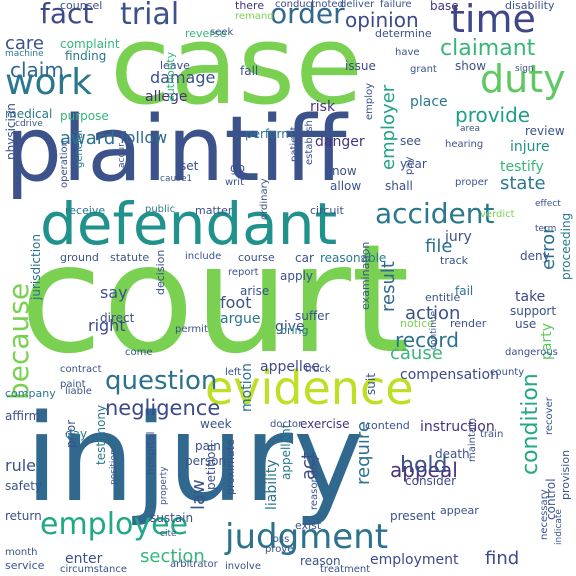 This screenshot has width=576, height=576. I want to click on cloud-word: statute, so click(130, 257).